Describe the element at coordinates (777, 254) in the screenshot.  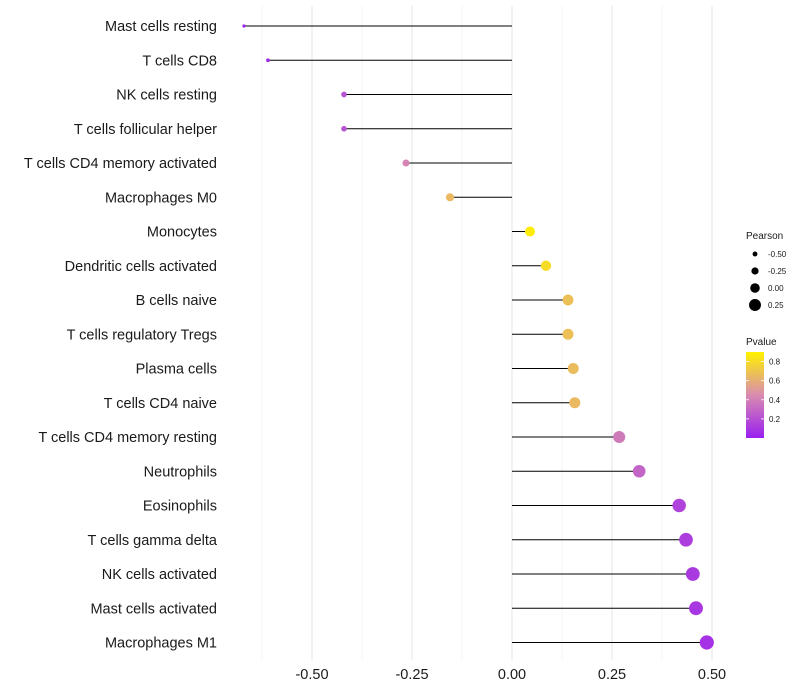
I see `size-key-label: -0.50` at that location.